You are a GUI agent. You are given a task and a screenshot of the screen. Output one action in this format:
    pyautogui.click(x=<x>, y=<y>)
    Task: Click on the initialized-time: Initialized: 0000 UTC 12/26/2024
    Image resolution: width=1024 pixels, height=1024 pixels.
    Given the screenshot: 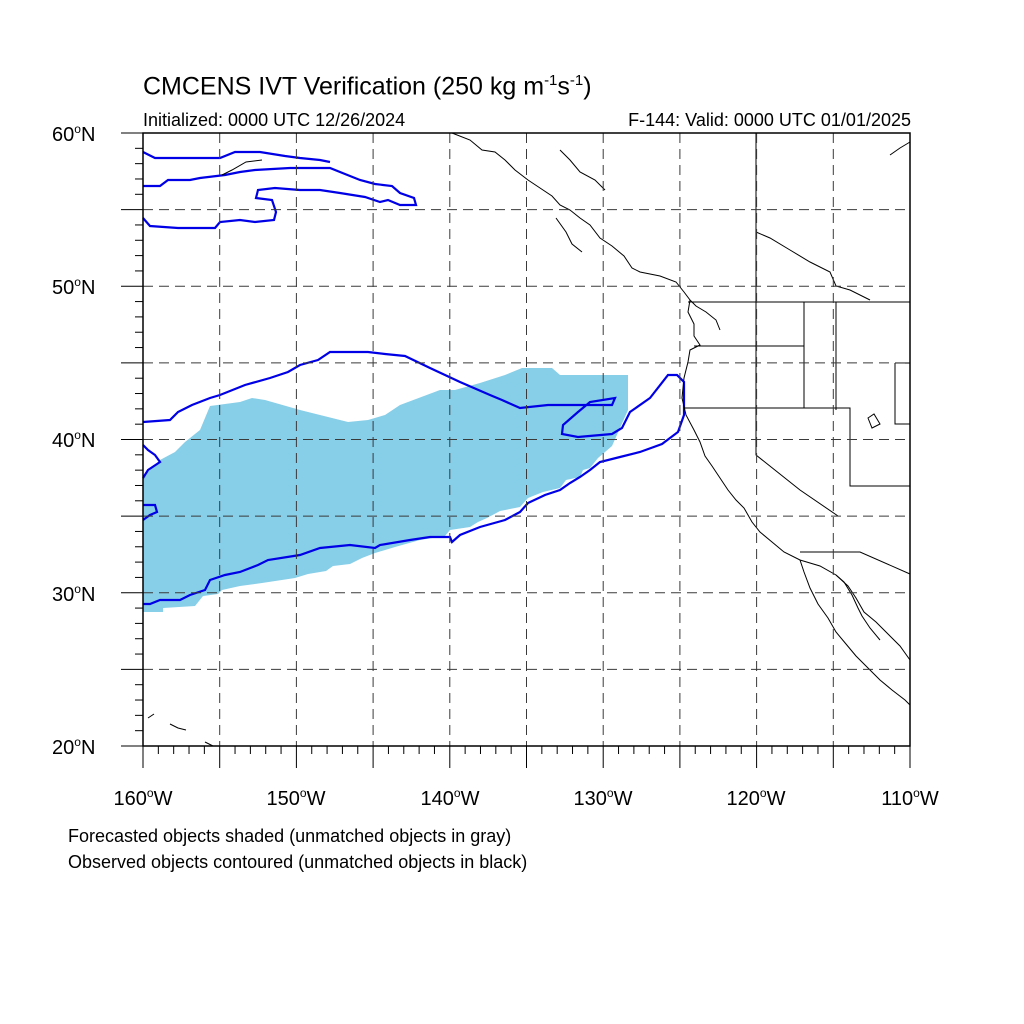 What is the action you would take?
    pyautogui.click(x=274, y=120)
    